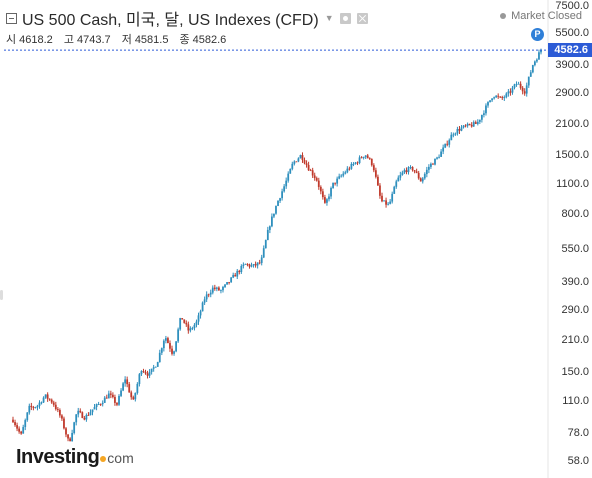 The width and height of the screenshot is (592, 478). I want to click on y-tick-label: 150.0, so click(575, 371).